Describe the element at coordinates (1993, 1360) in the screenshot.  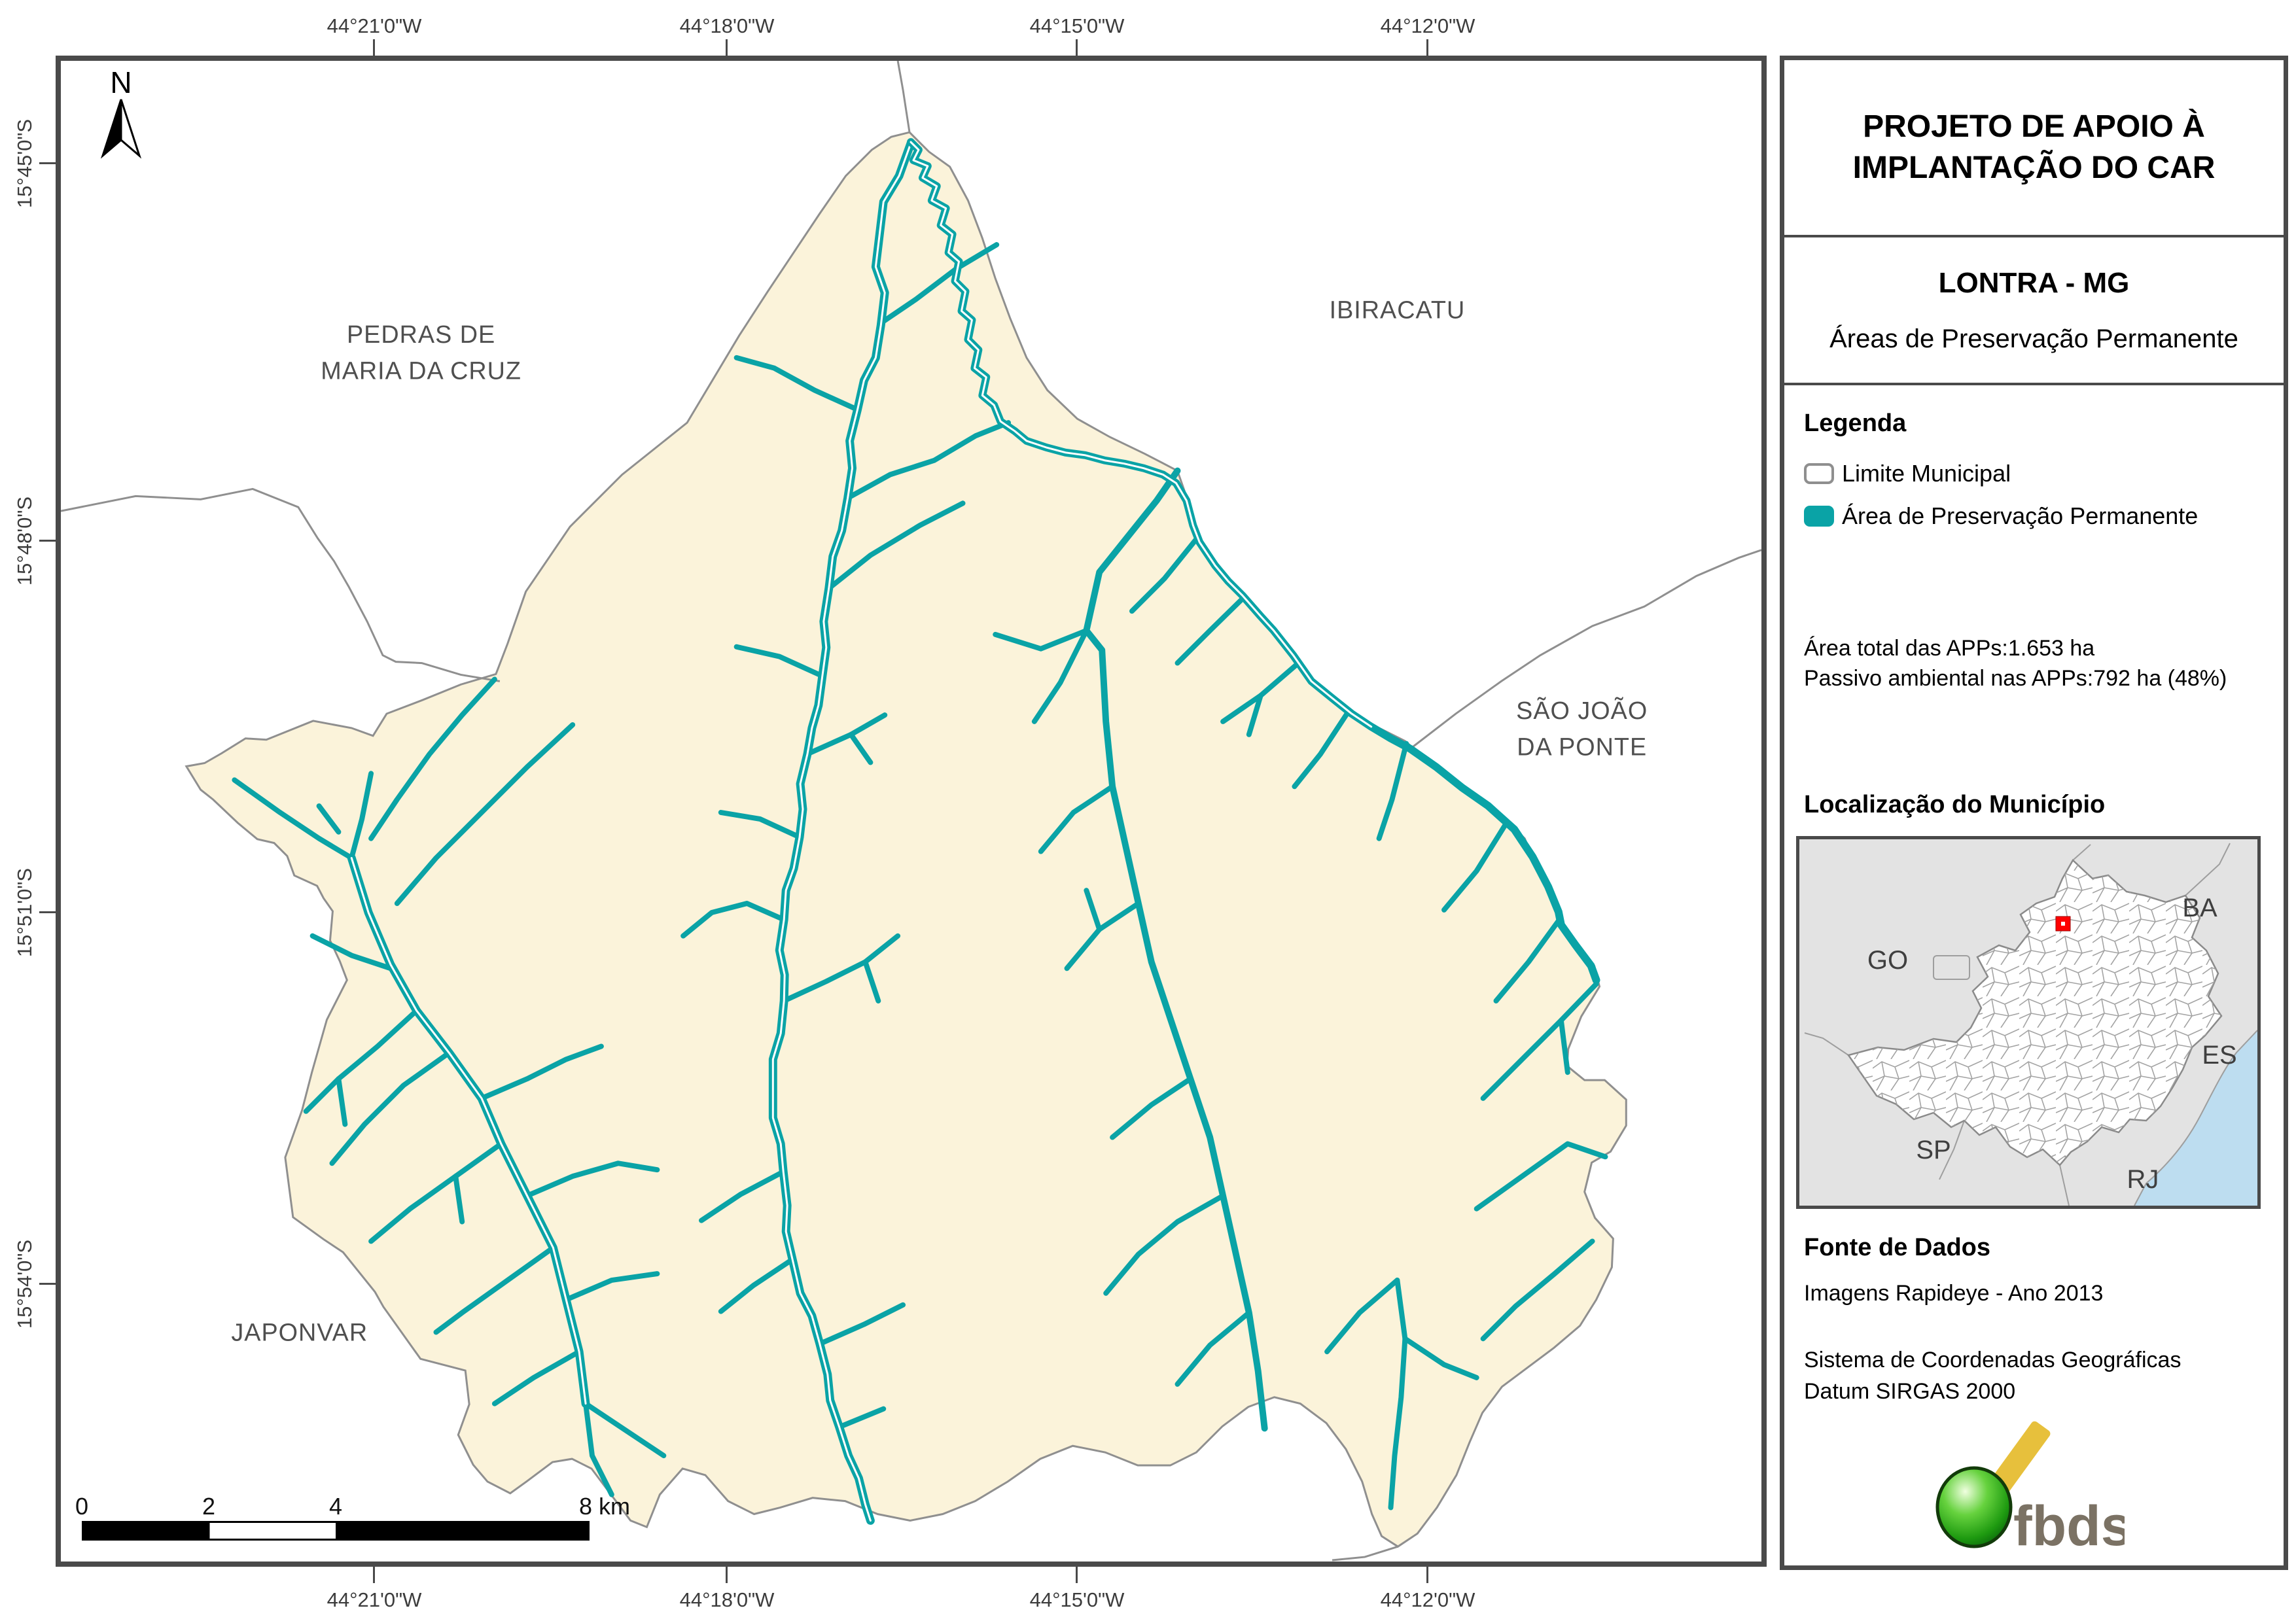
I see `data-source-line2: Sistema de Coordenadas Geográficas` at that location.